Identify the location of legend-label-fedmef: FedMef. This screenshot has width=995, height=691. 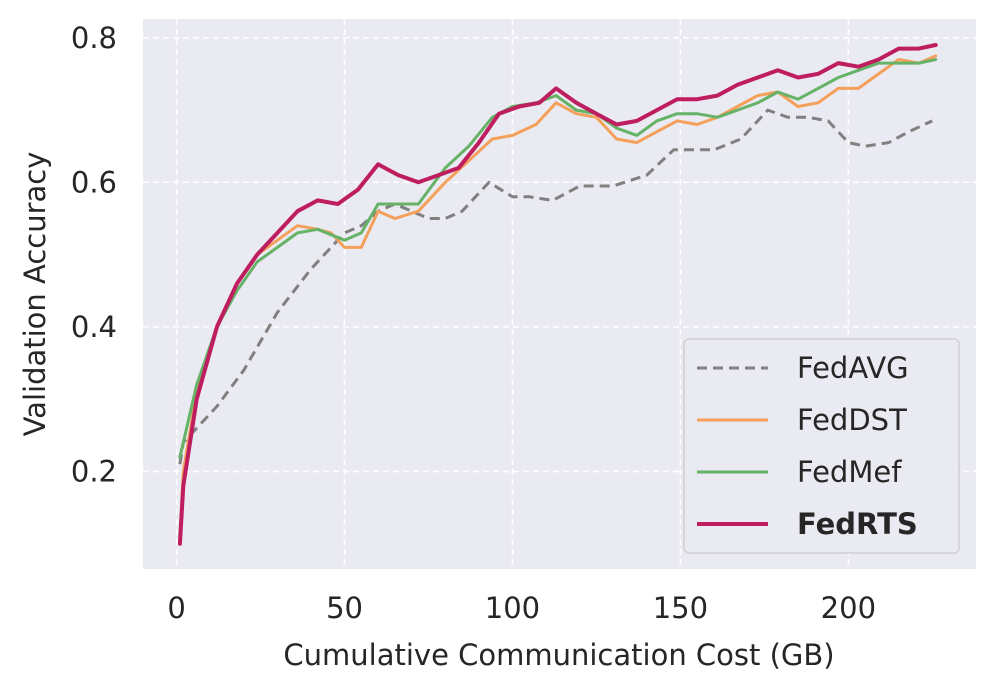
(849, 472).